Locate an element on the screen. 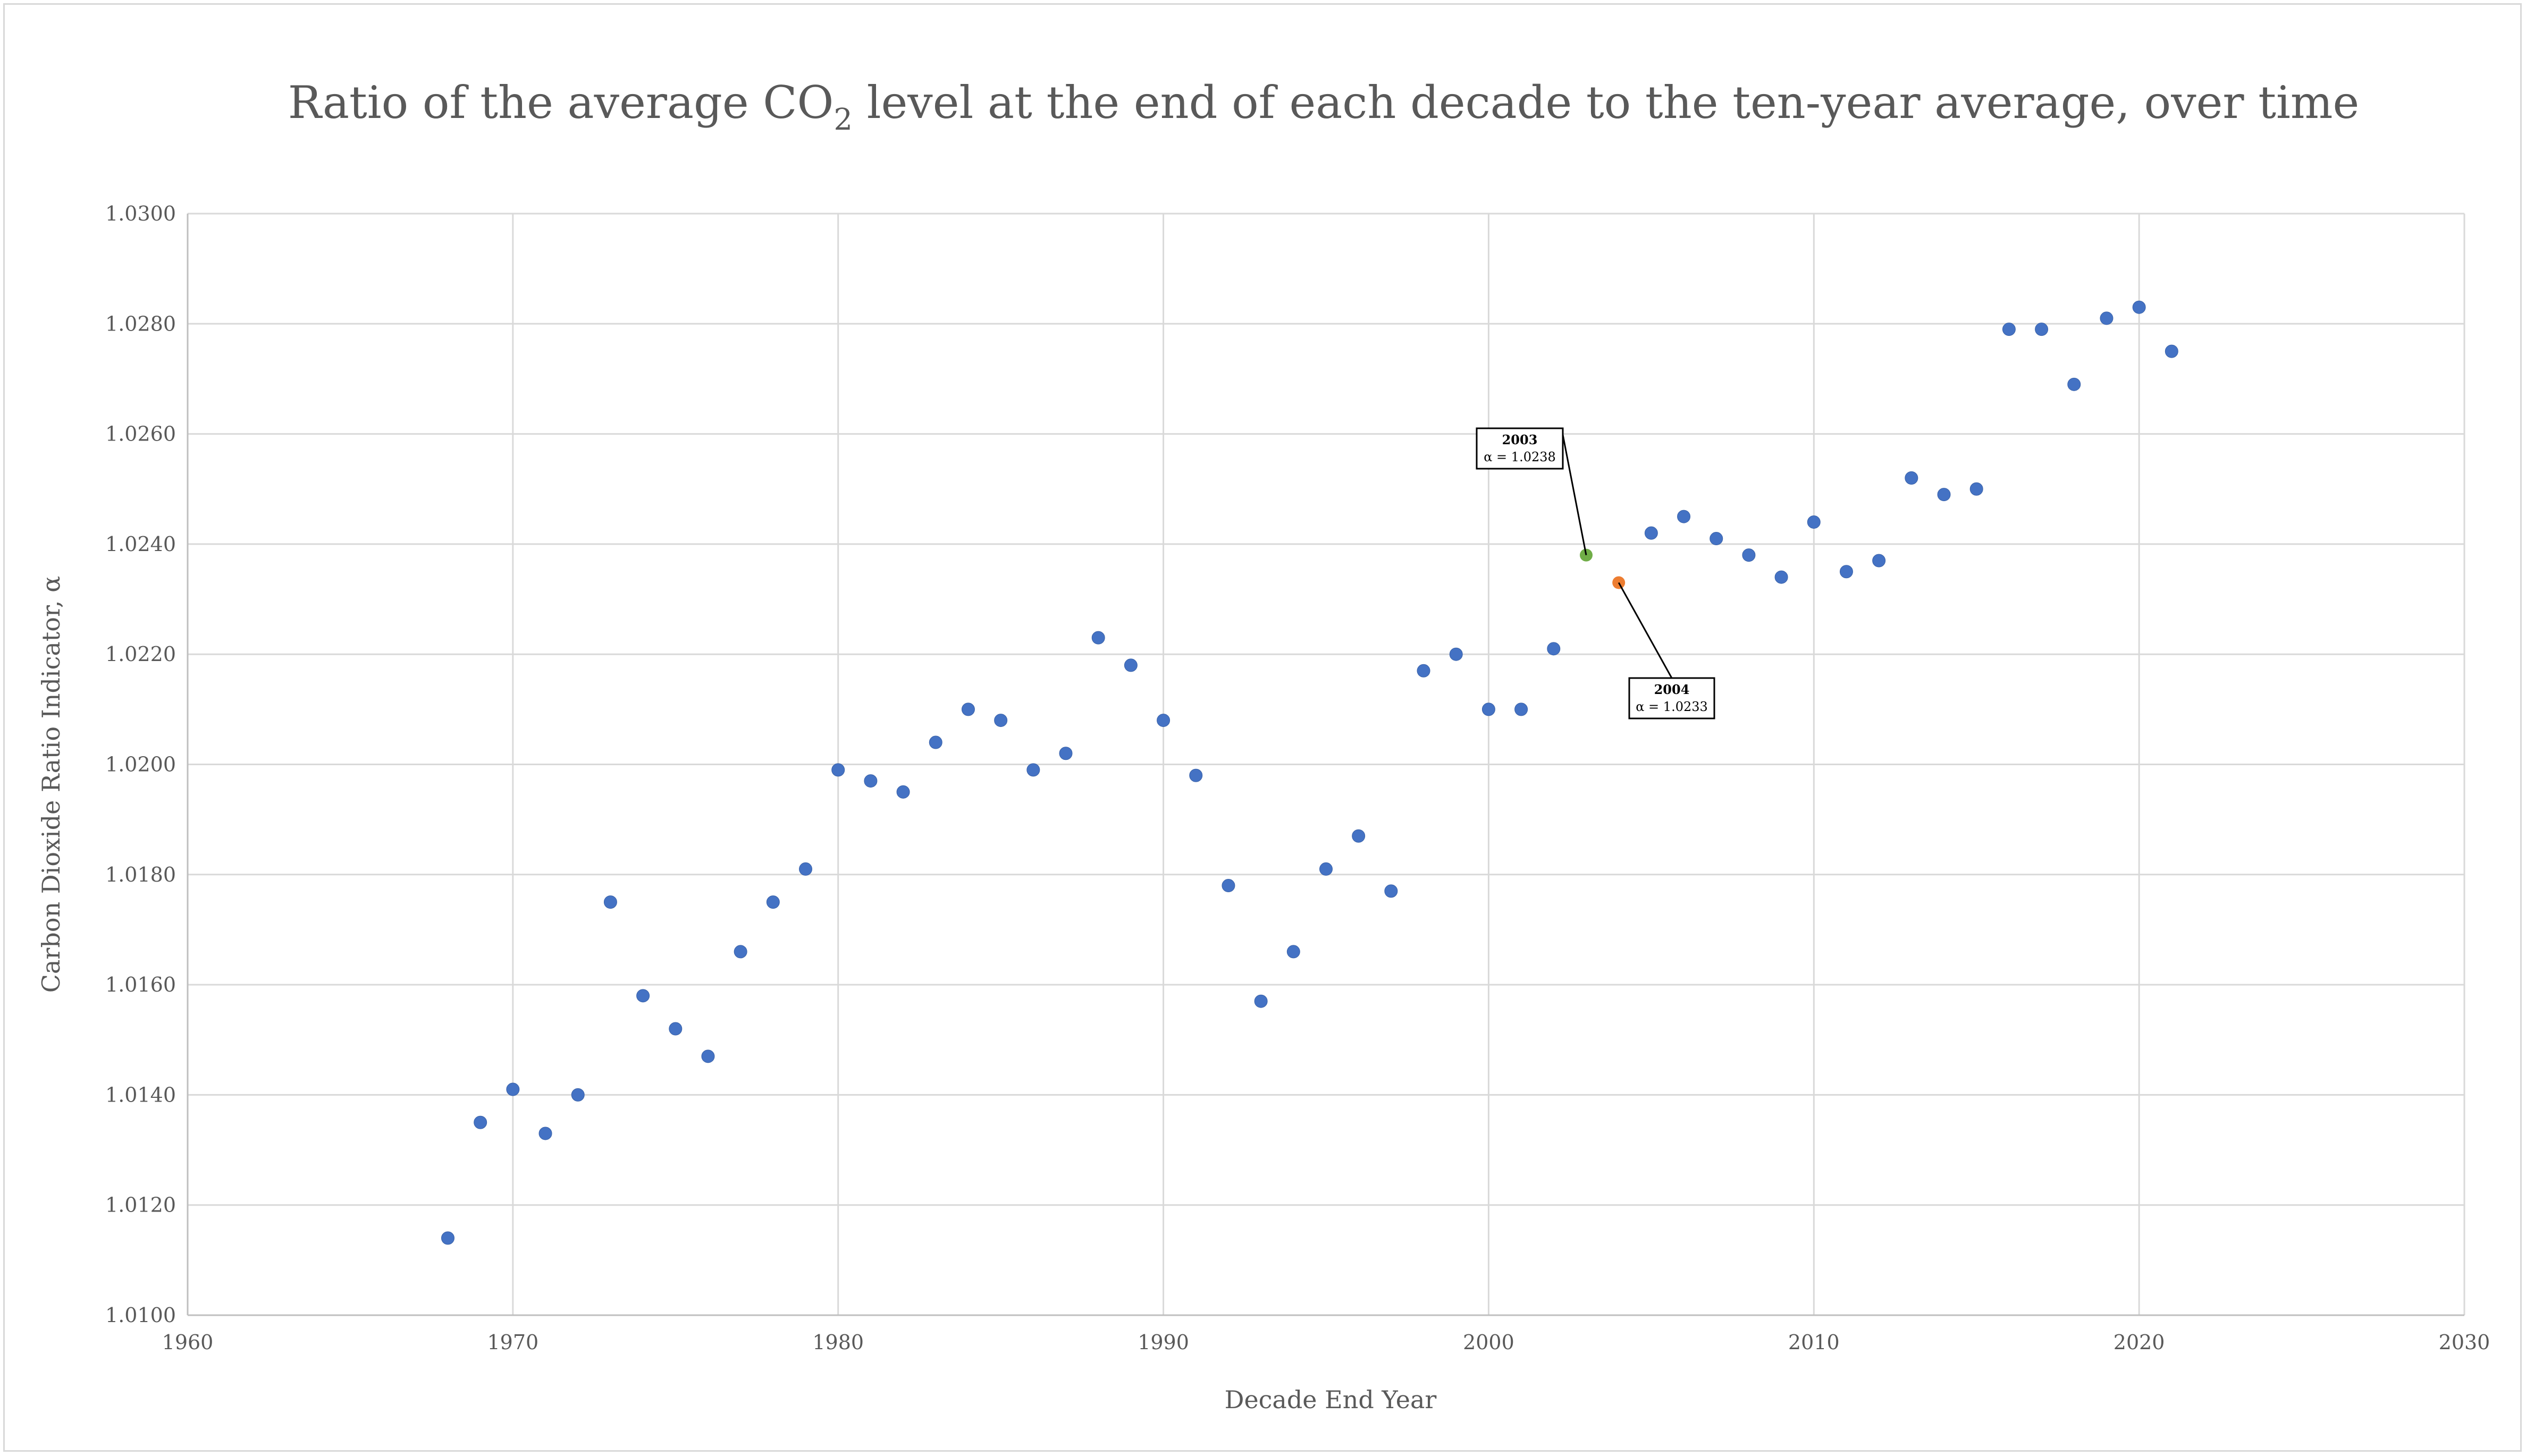  callout-year-label: 2004 is located at coordinates (1672, 689).